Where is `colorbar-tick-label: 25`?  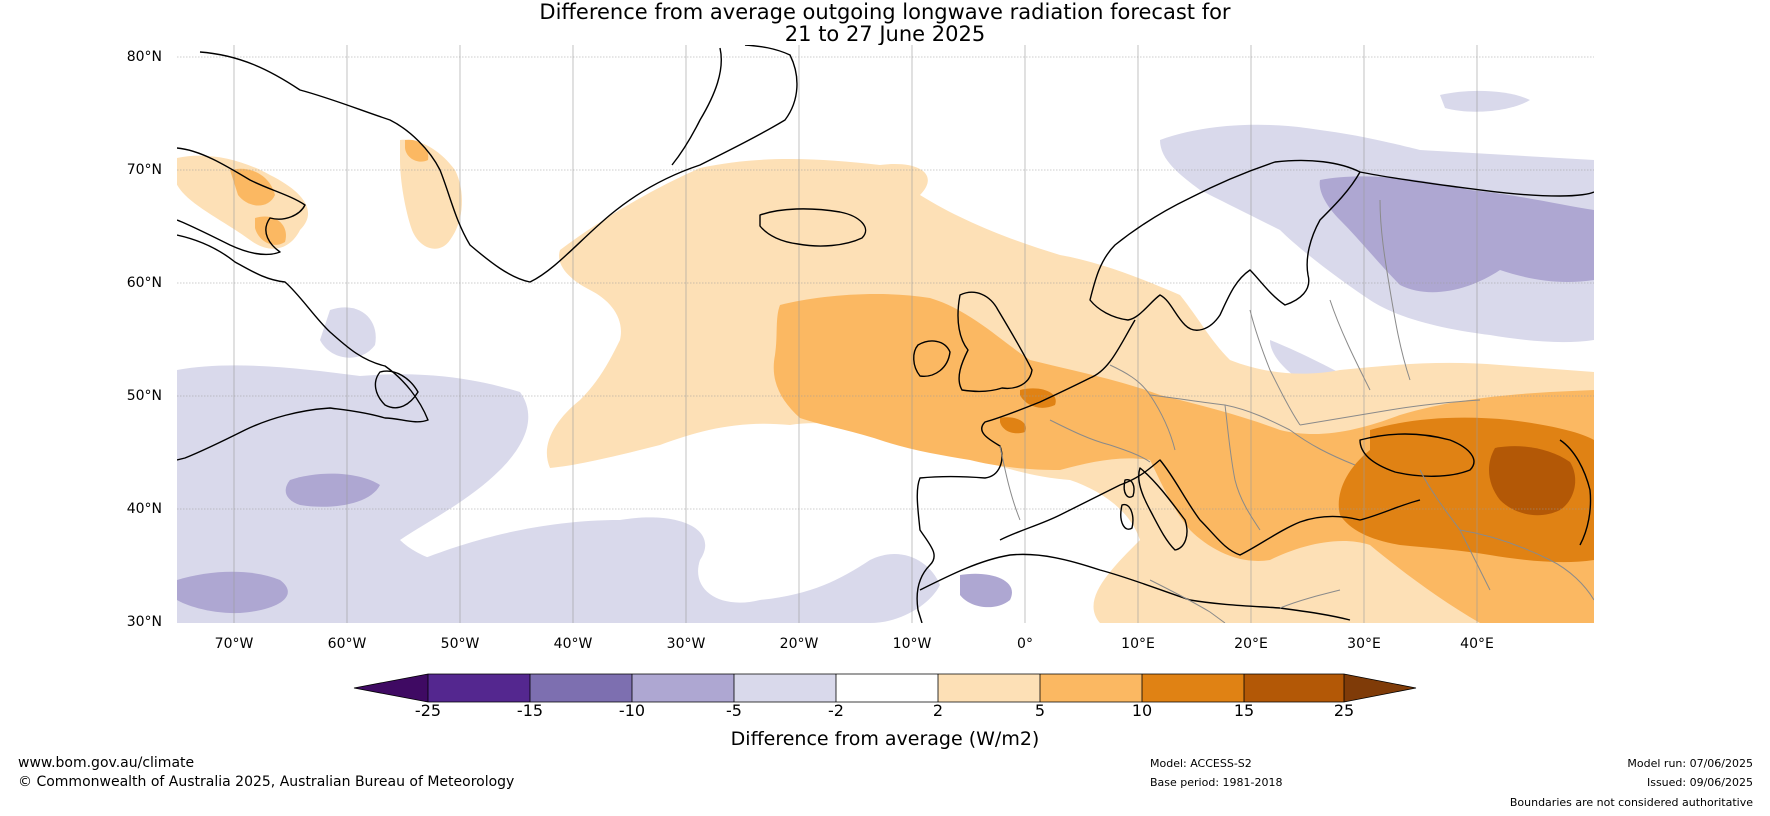 colorbar-tick-label: 25 is located at coordinates (1344, 710).